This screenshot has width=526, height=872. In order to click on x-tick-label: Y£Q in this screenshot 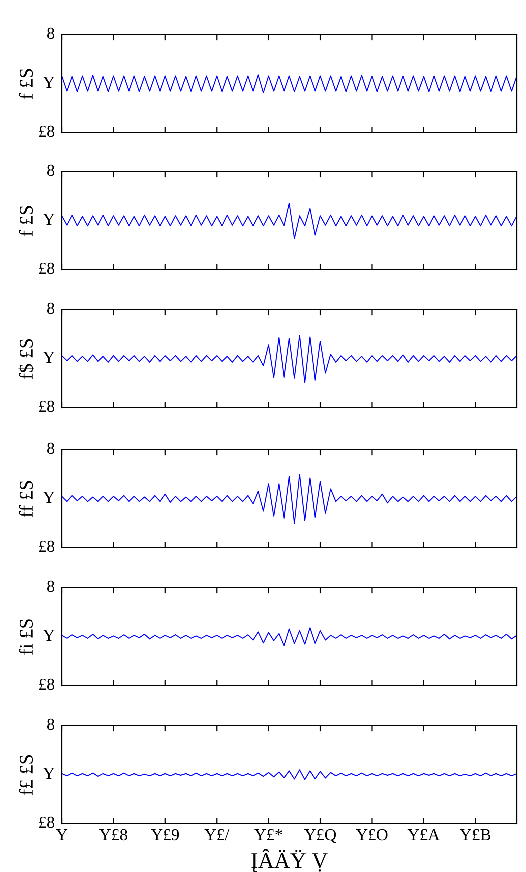, I will do `click(320, 836)`.